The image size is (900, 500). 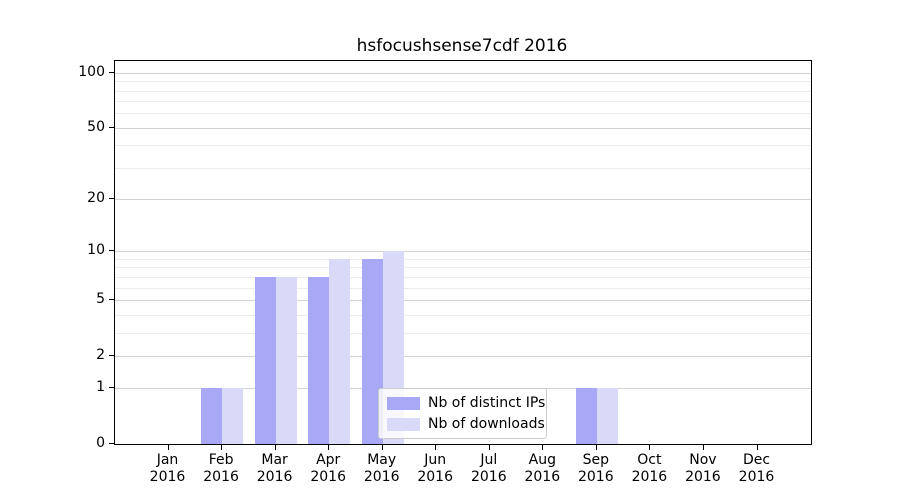 I want to click on legend-label-series0: Nb of distinct IPs, so click(x=487, y=403).